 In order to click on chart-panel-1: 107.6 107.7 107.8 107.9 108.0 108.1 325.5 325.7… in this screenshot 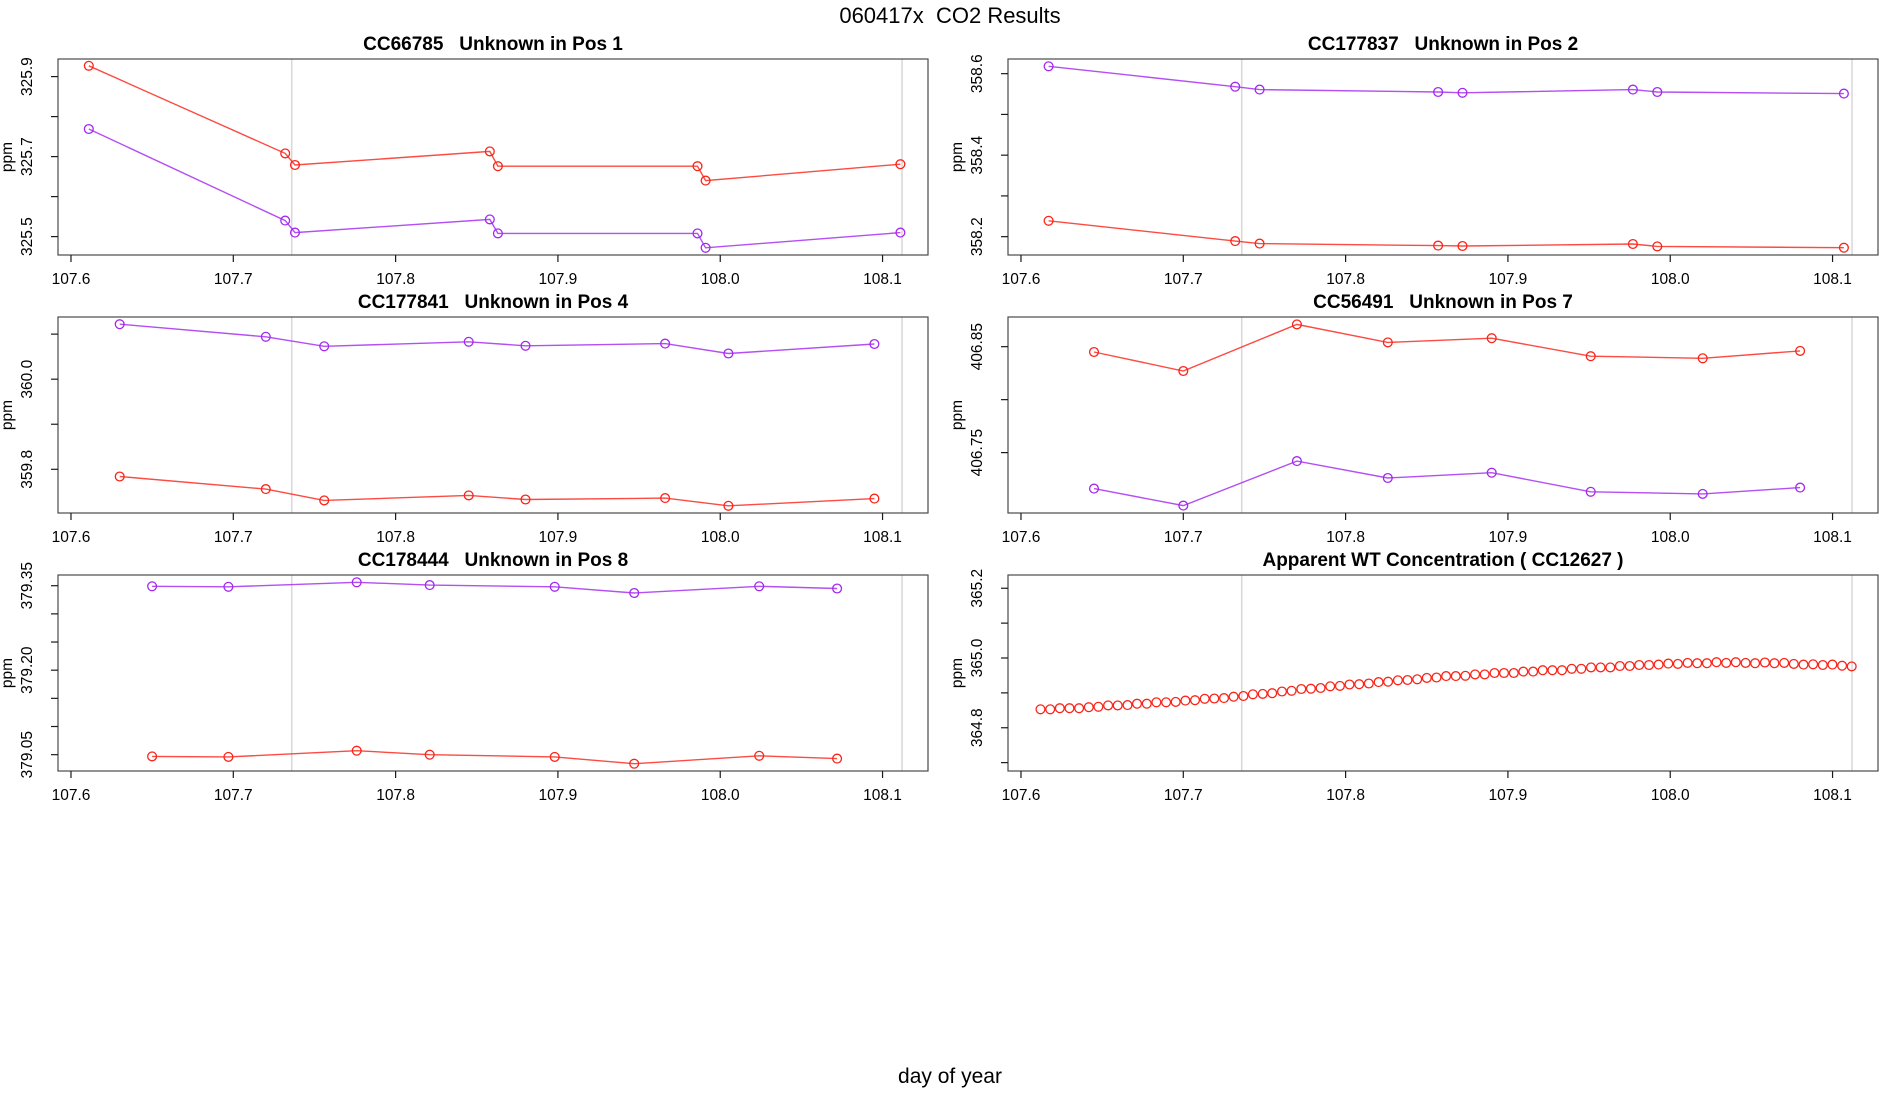, I will do `click(464, 161)`.